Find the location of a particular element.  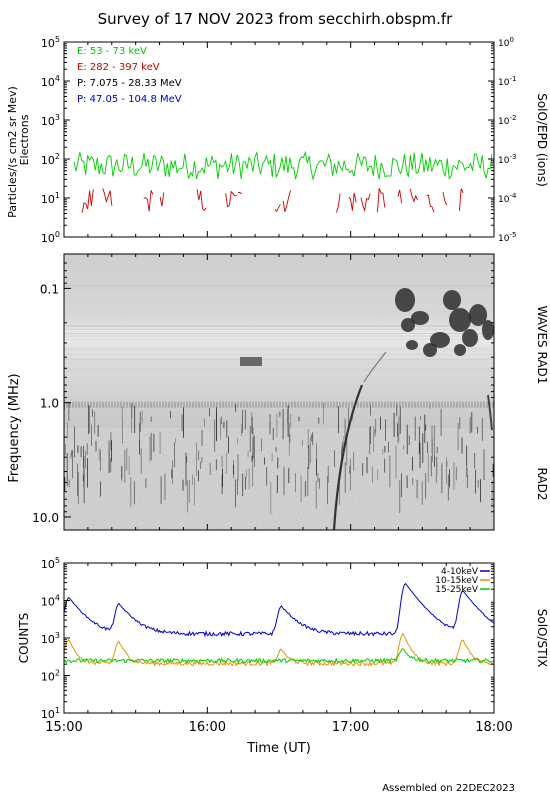

stix-plot-frame is located at coordinates (279, 638).